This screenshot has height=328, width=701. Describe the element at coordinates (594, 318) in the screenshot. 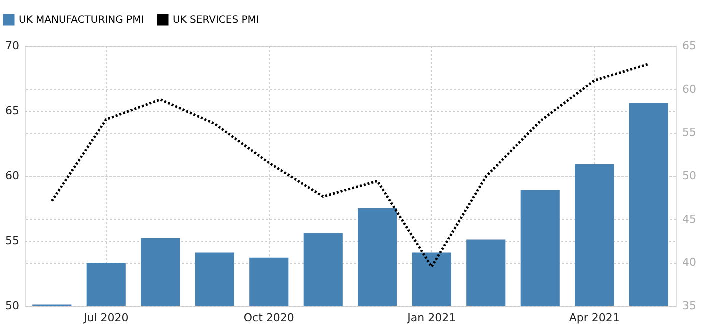

I see `x-tick-label: Apr 2021` at that location.